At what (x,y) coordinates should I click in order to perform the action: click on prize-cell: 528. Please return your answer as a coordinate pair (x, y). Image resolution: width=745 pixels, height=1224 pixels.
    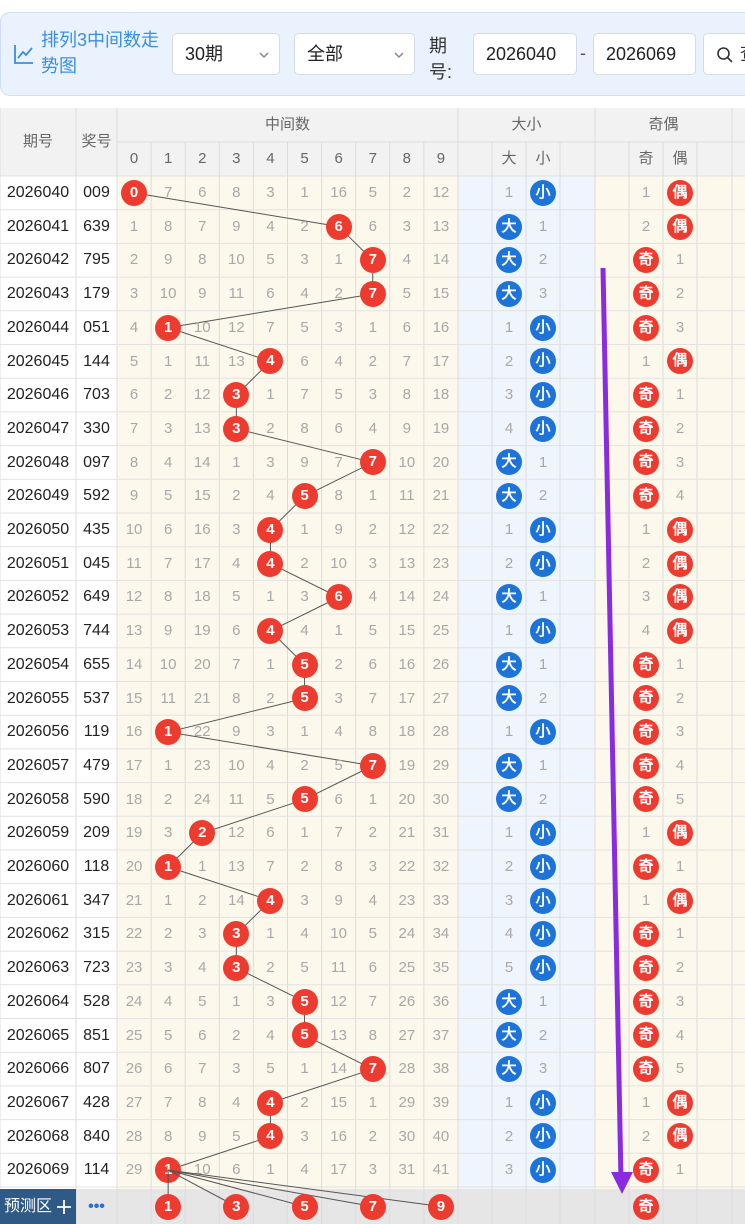
    Looking at the image, I should click on (96, 1001).